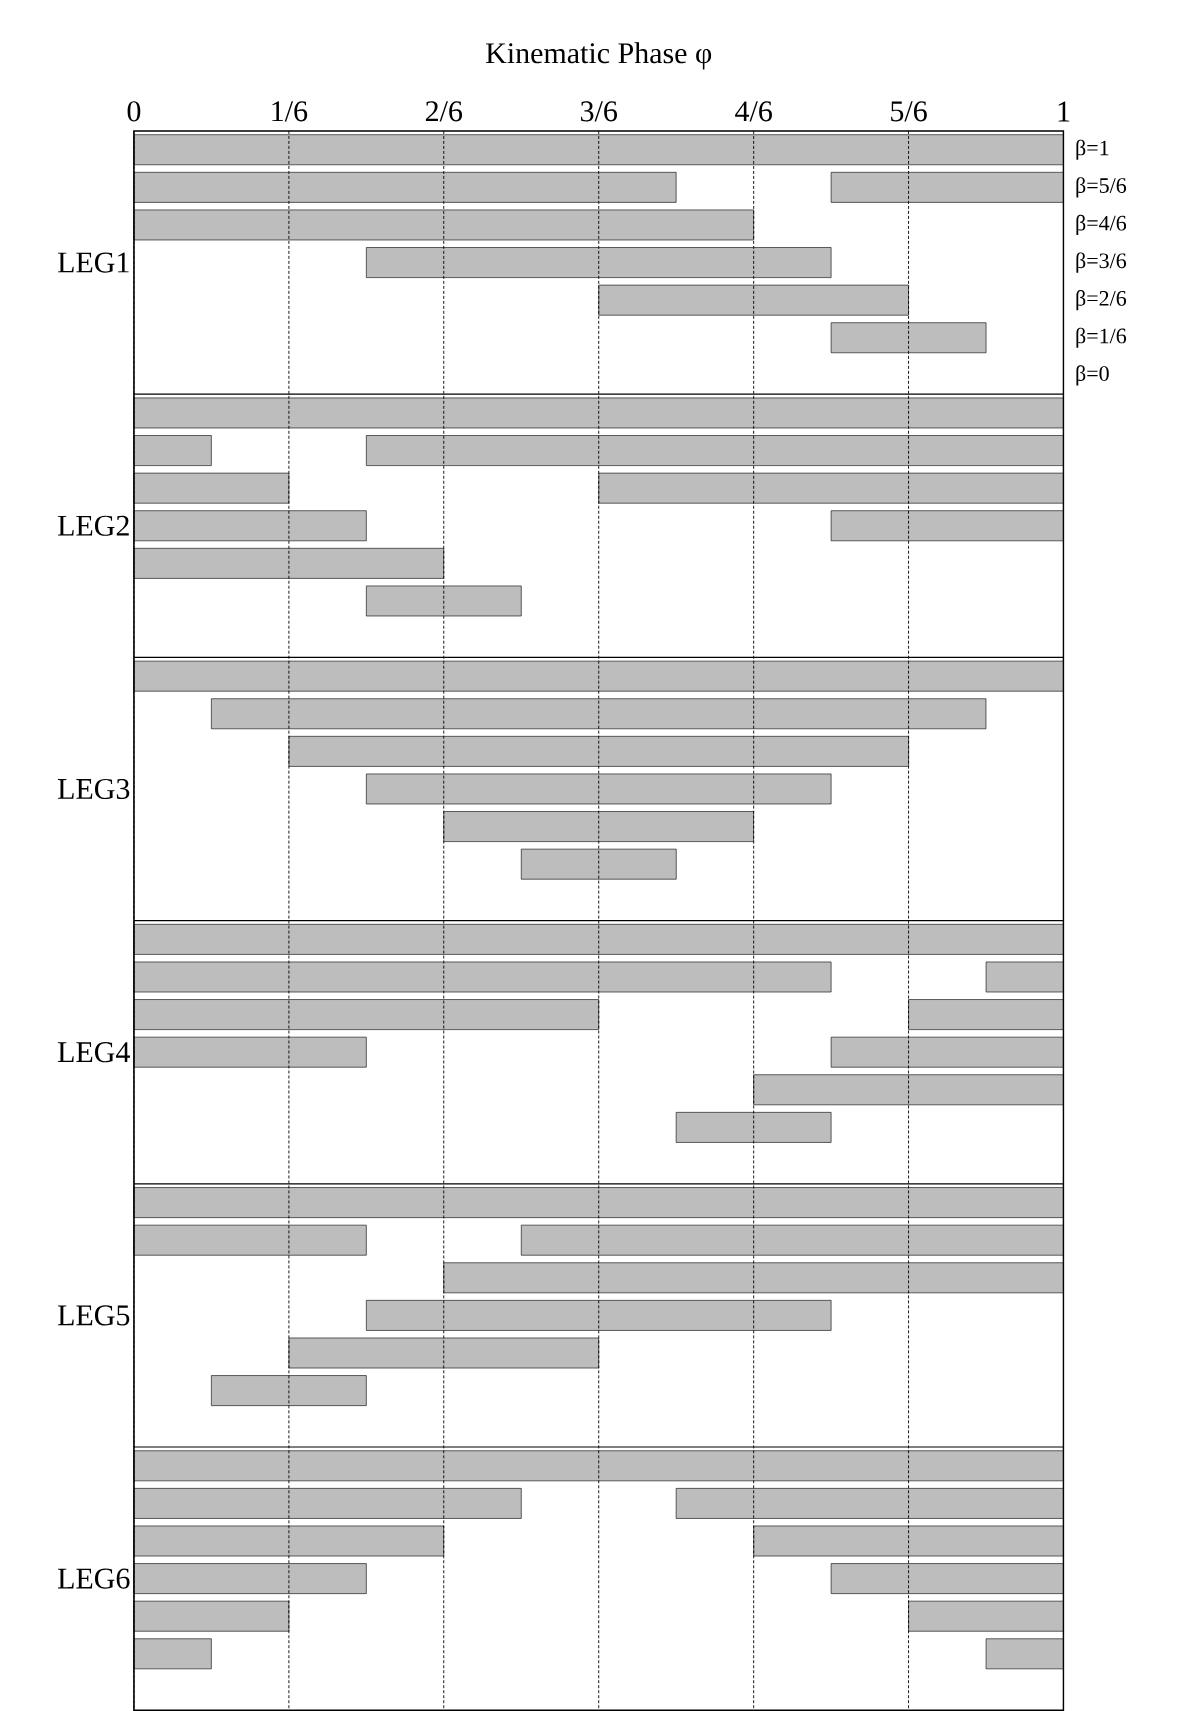 The width and height of the screenshot is (1187, 1711). I want to click on x-tick-label: 5/6, so click(908, 111).